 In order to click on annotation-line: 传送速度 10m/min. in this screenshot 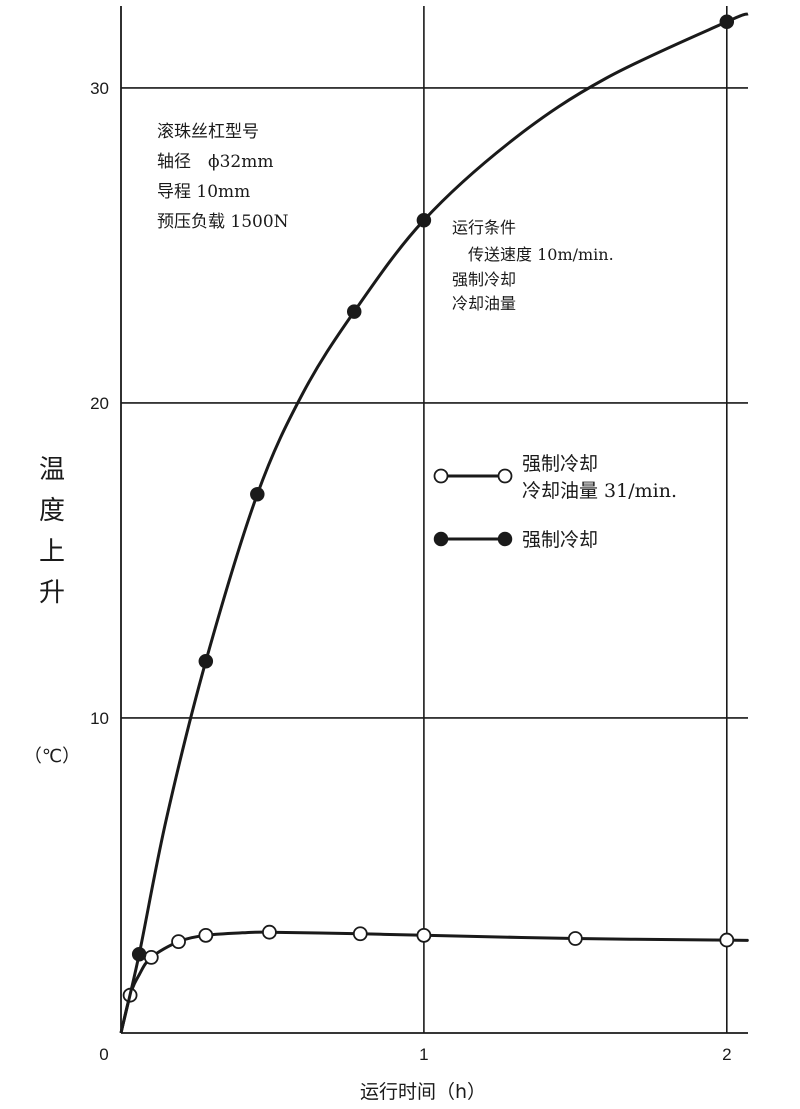, I will do `click(533, 254)`.